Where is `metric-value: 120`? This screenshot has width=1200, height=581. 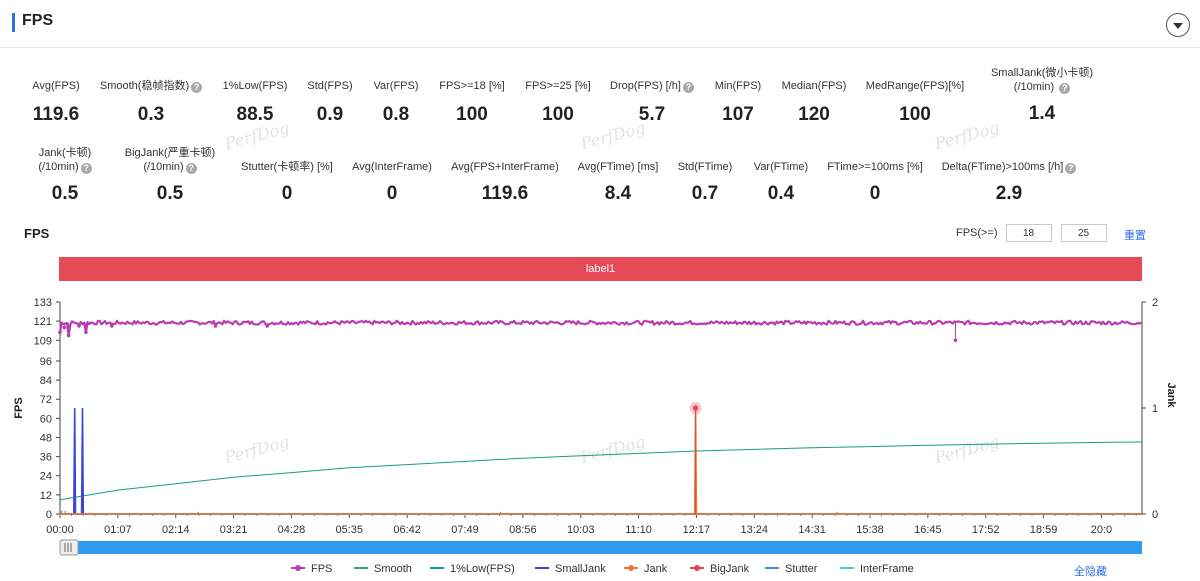 metric-value: 120 is located at coordinates (814, 114).